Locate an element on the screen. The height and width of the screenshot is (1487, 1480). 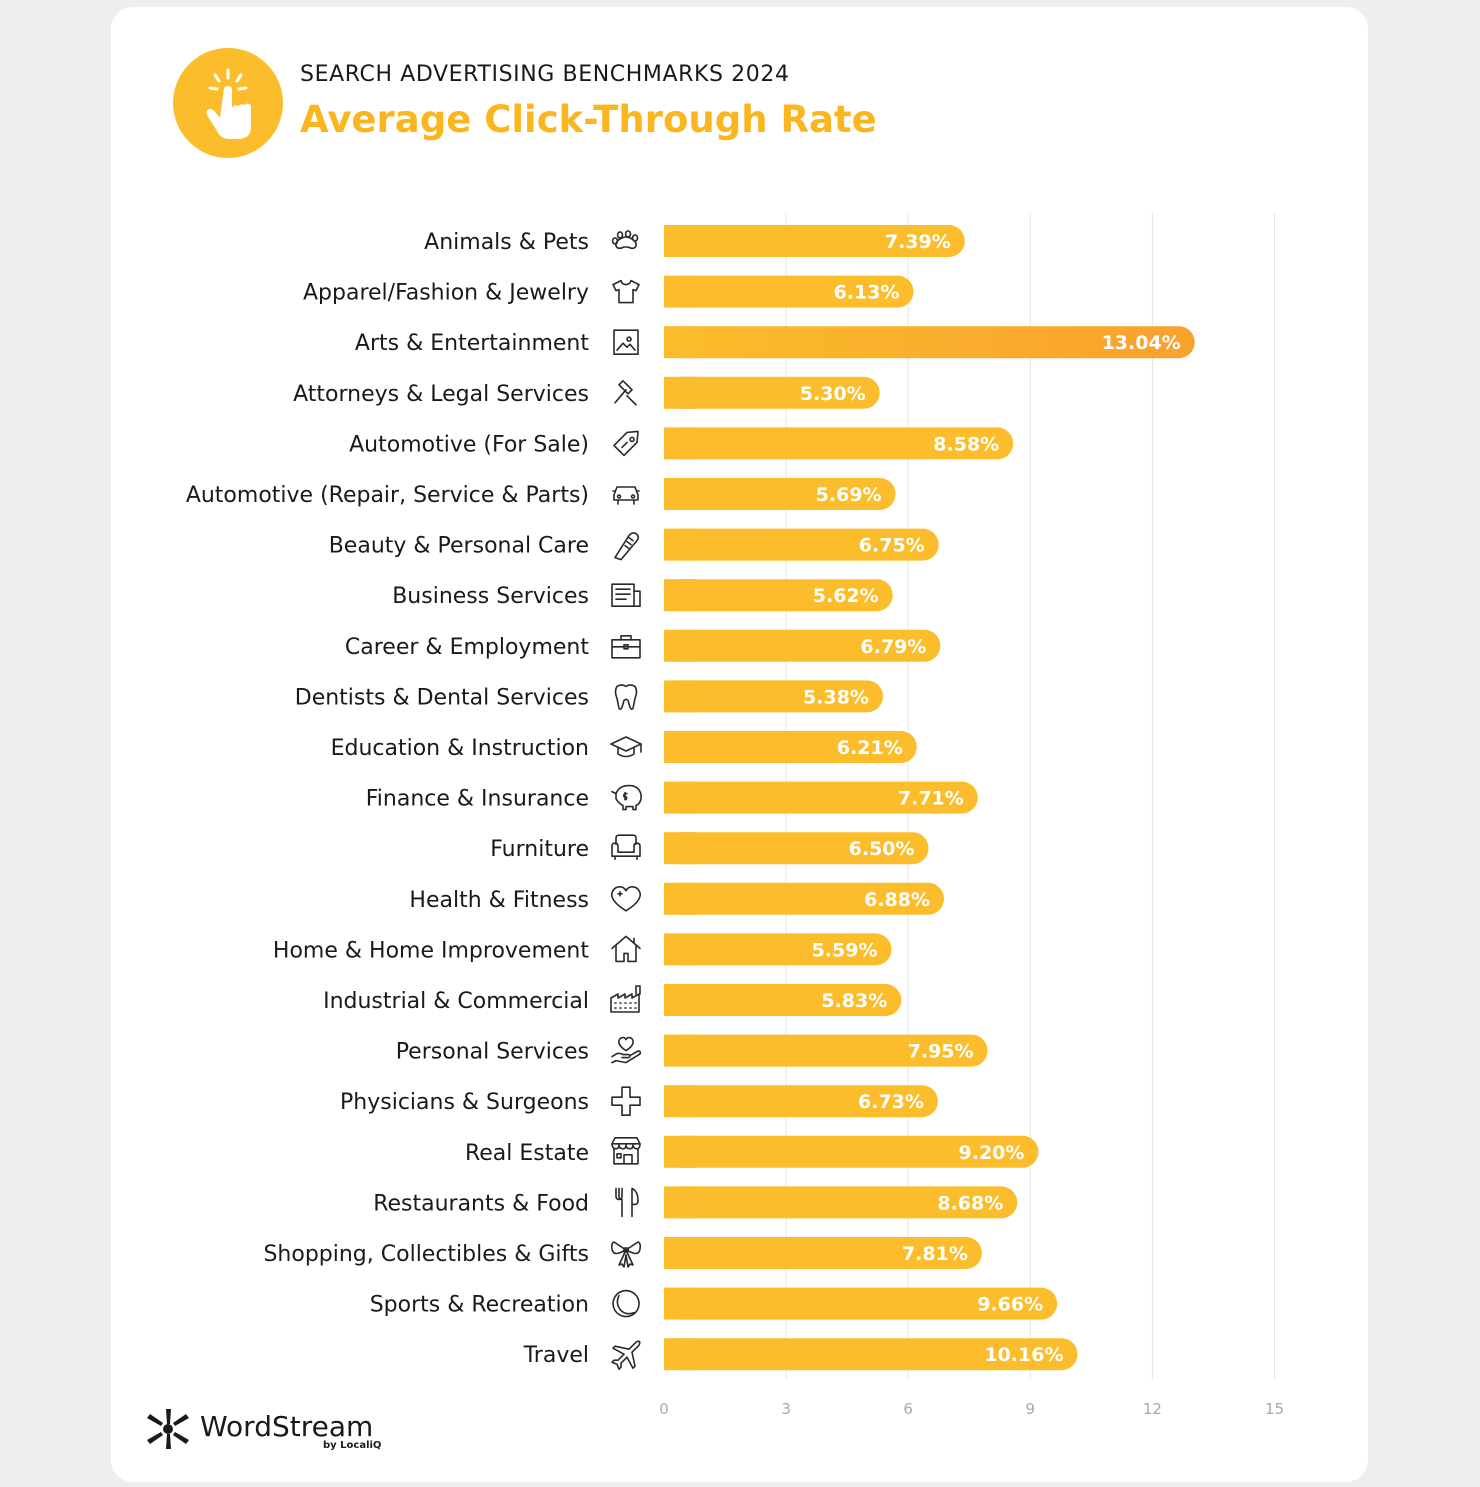
tick-label: 6 is located at coordinates (908, 1409).